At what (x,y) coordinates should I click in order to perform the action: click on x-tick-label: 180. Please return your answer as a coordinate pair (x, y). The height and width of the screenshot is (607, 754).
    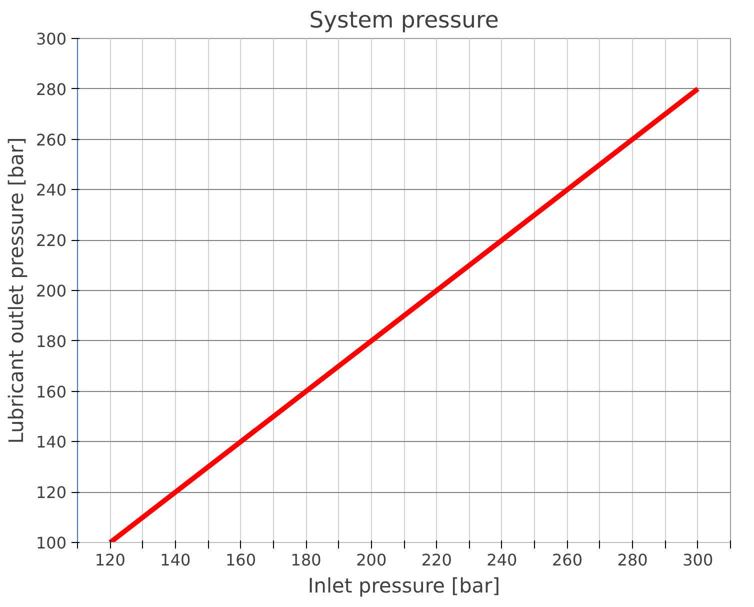
    Looking at the image, I should click on (306, 560).